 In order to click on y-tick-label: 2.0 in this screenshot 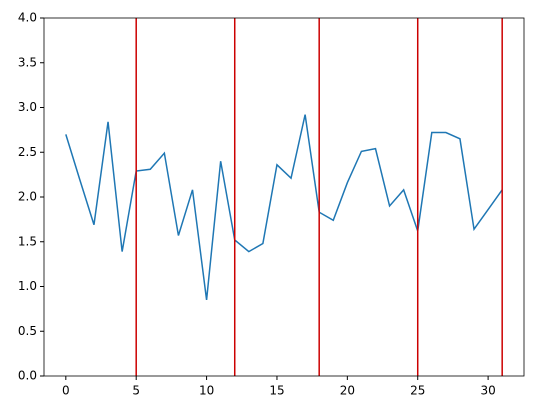, I will do `click(27, 197)`.